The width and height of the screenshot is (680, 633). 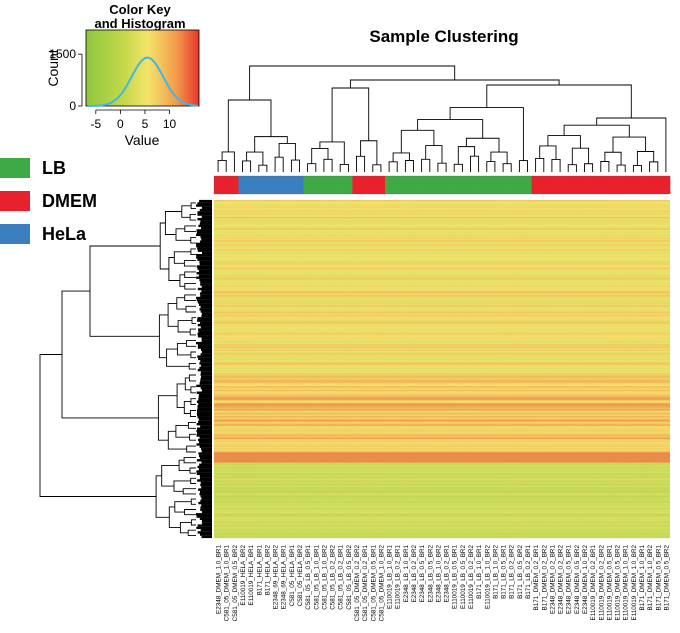 I want to click on legend-swatch-hela, so click(x=15, y=234).